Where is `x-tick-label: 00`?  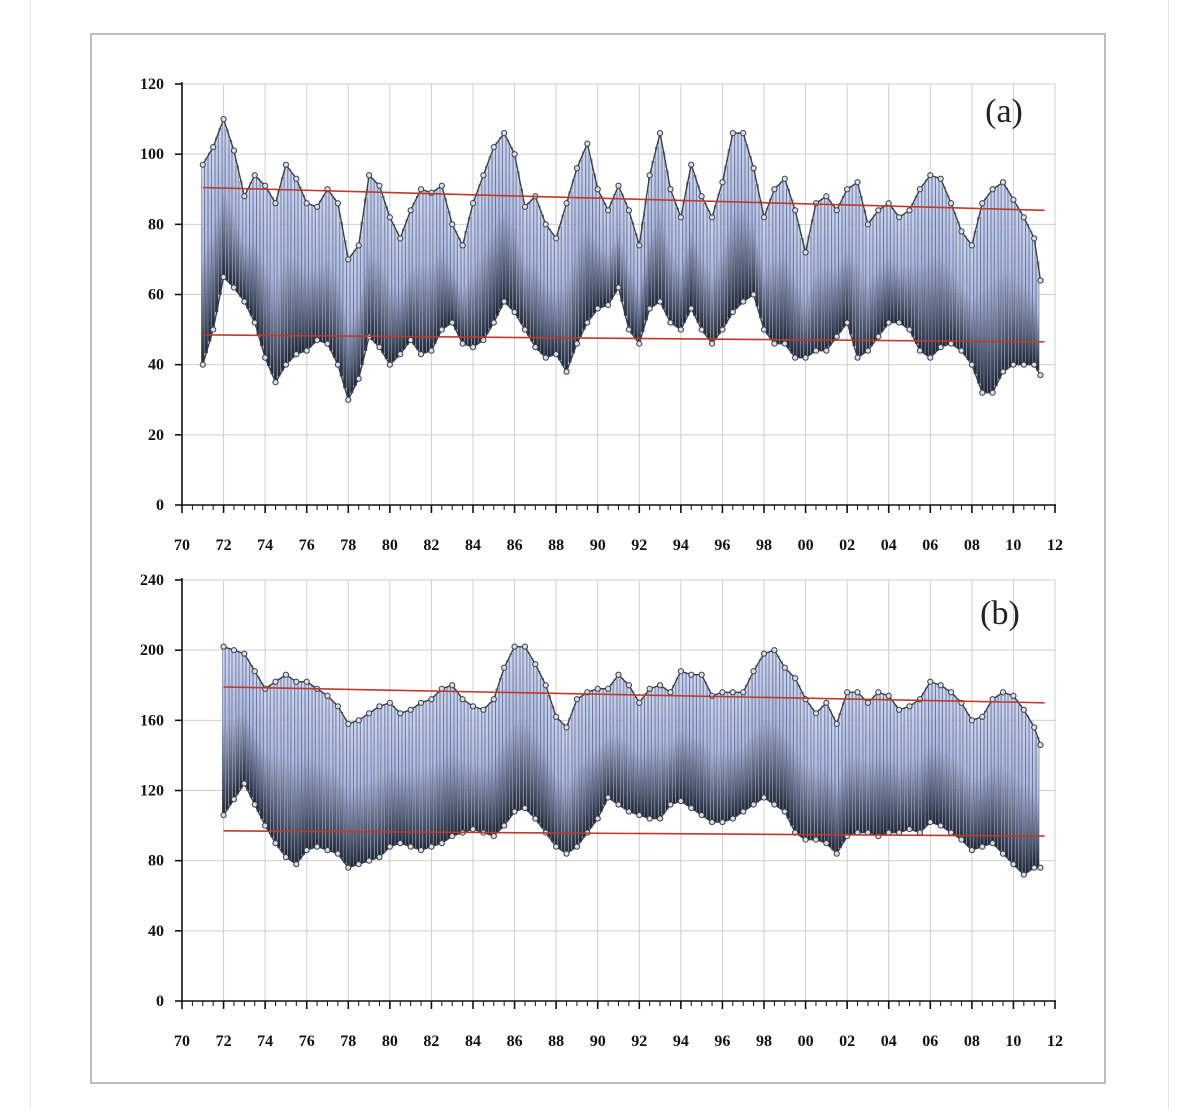 x-tick-label: 00 is located at coordinates (806, 545).